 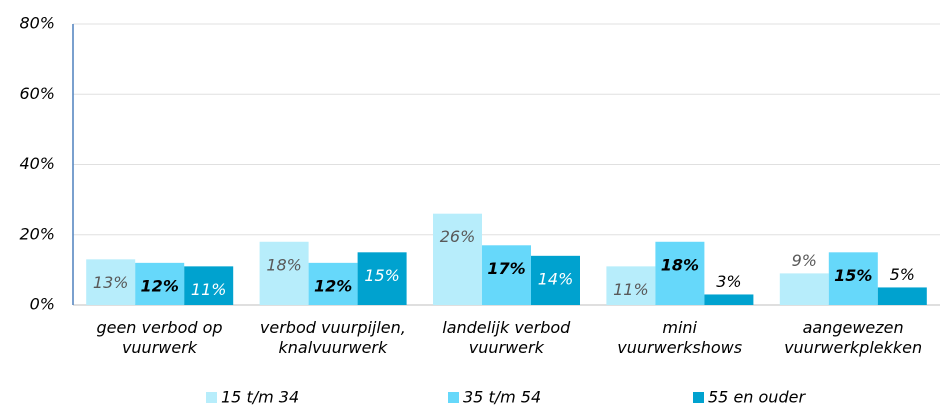 I want to click on x-tick-label: geen verbod op vuurwerk, so click(x=159, y=337).